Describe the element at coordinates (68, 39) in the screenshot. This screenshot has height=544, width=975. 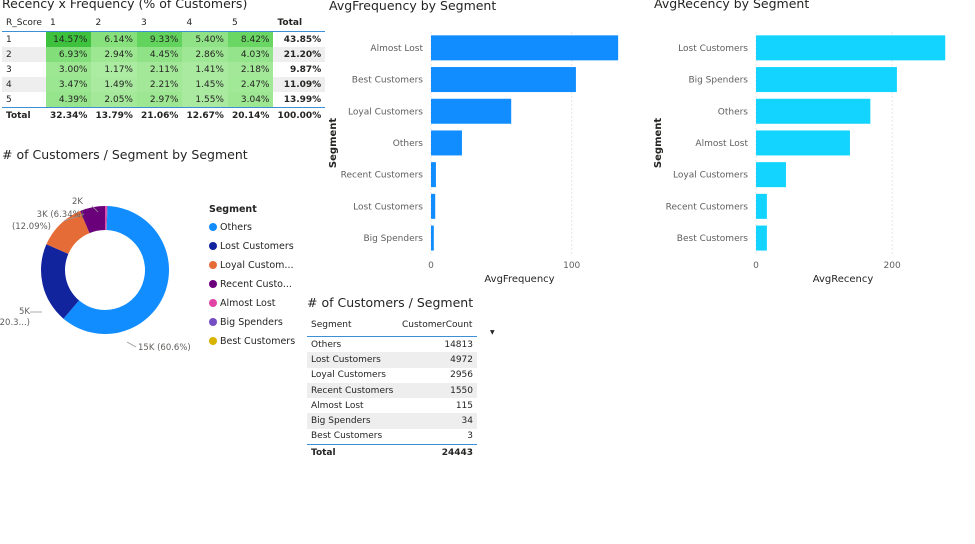
I see `matrix-cell: 14.57%` at that location.